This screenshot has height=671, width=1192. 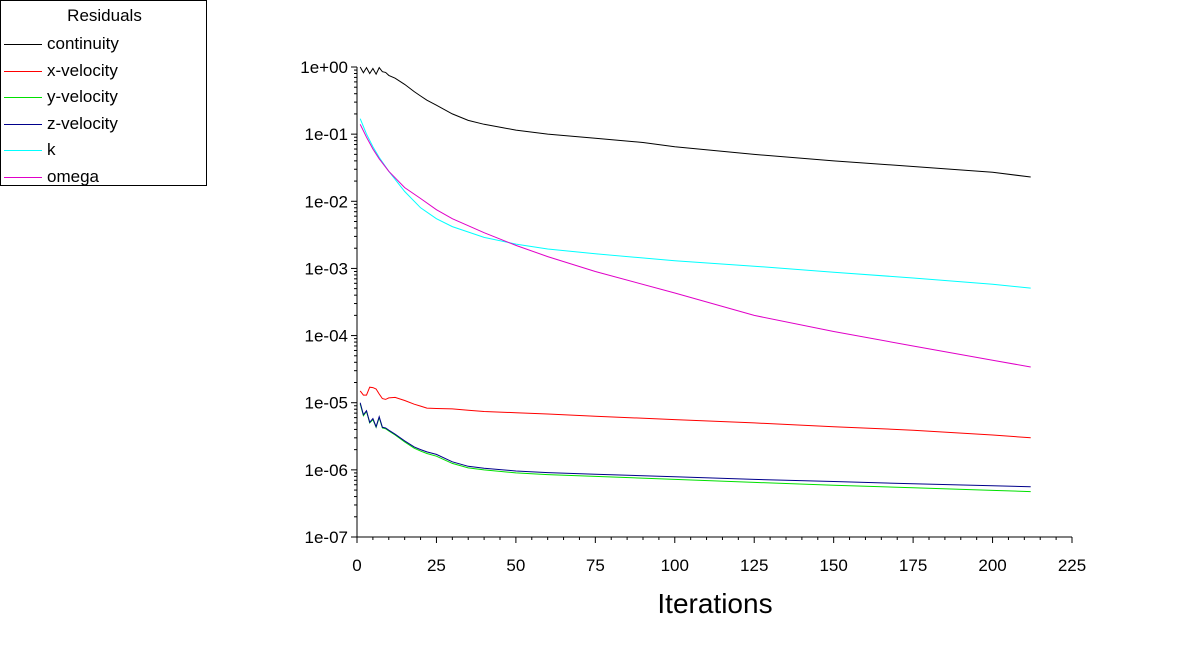 What do you see at coordinates (103, 176) in the screenshot?
I see `legend-entry-omega: omega` at bounding box center [103, 176].